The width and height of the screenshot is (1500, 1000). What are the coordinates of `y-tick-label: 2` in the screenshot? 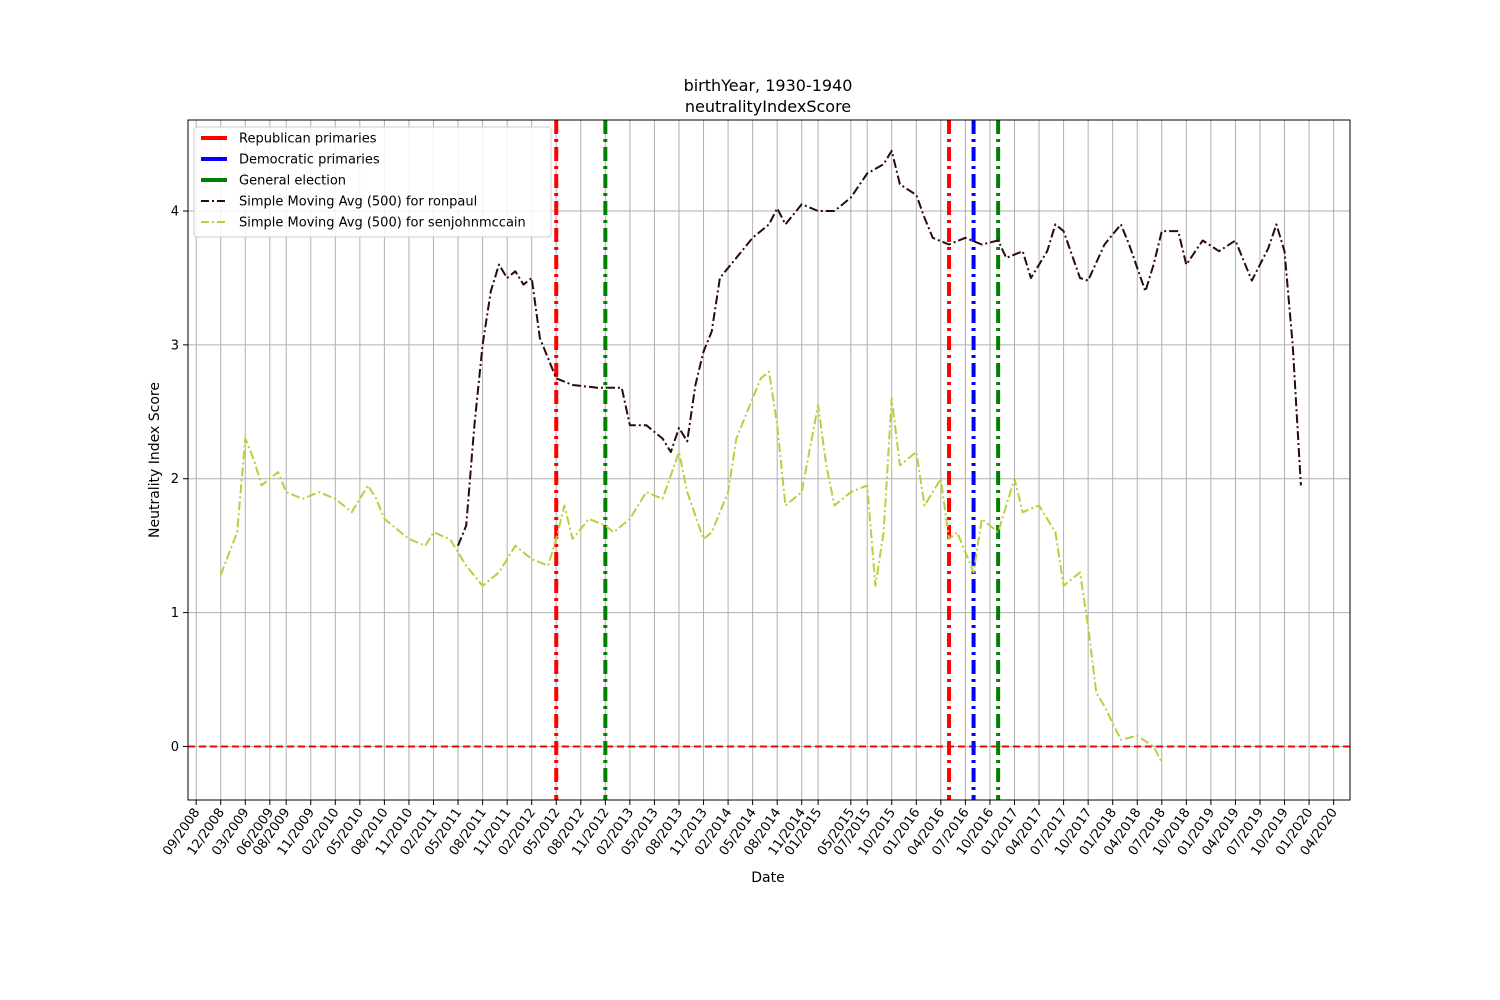 It's located at (175, 479).